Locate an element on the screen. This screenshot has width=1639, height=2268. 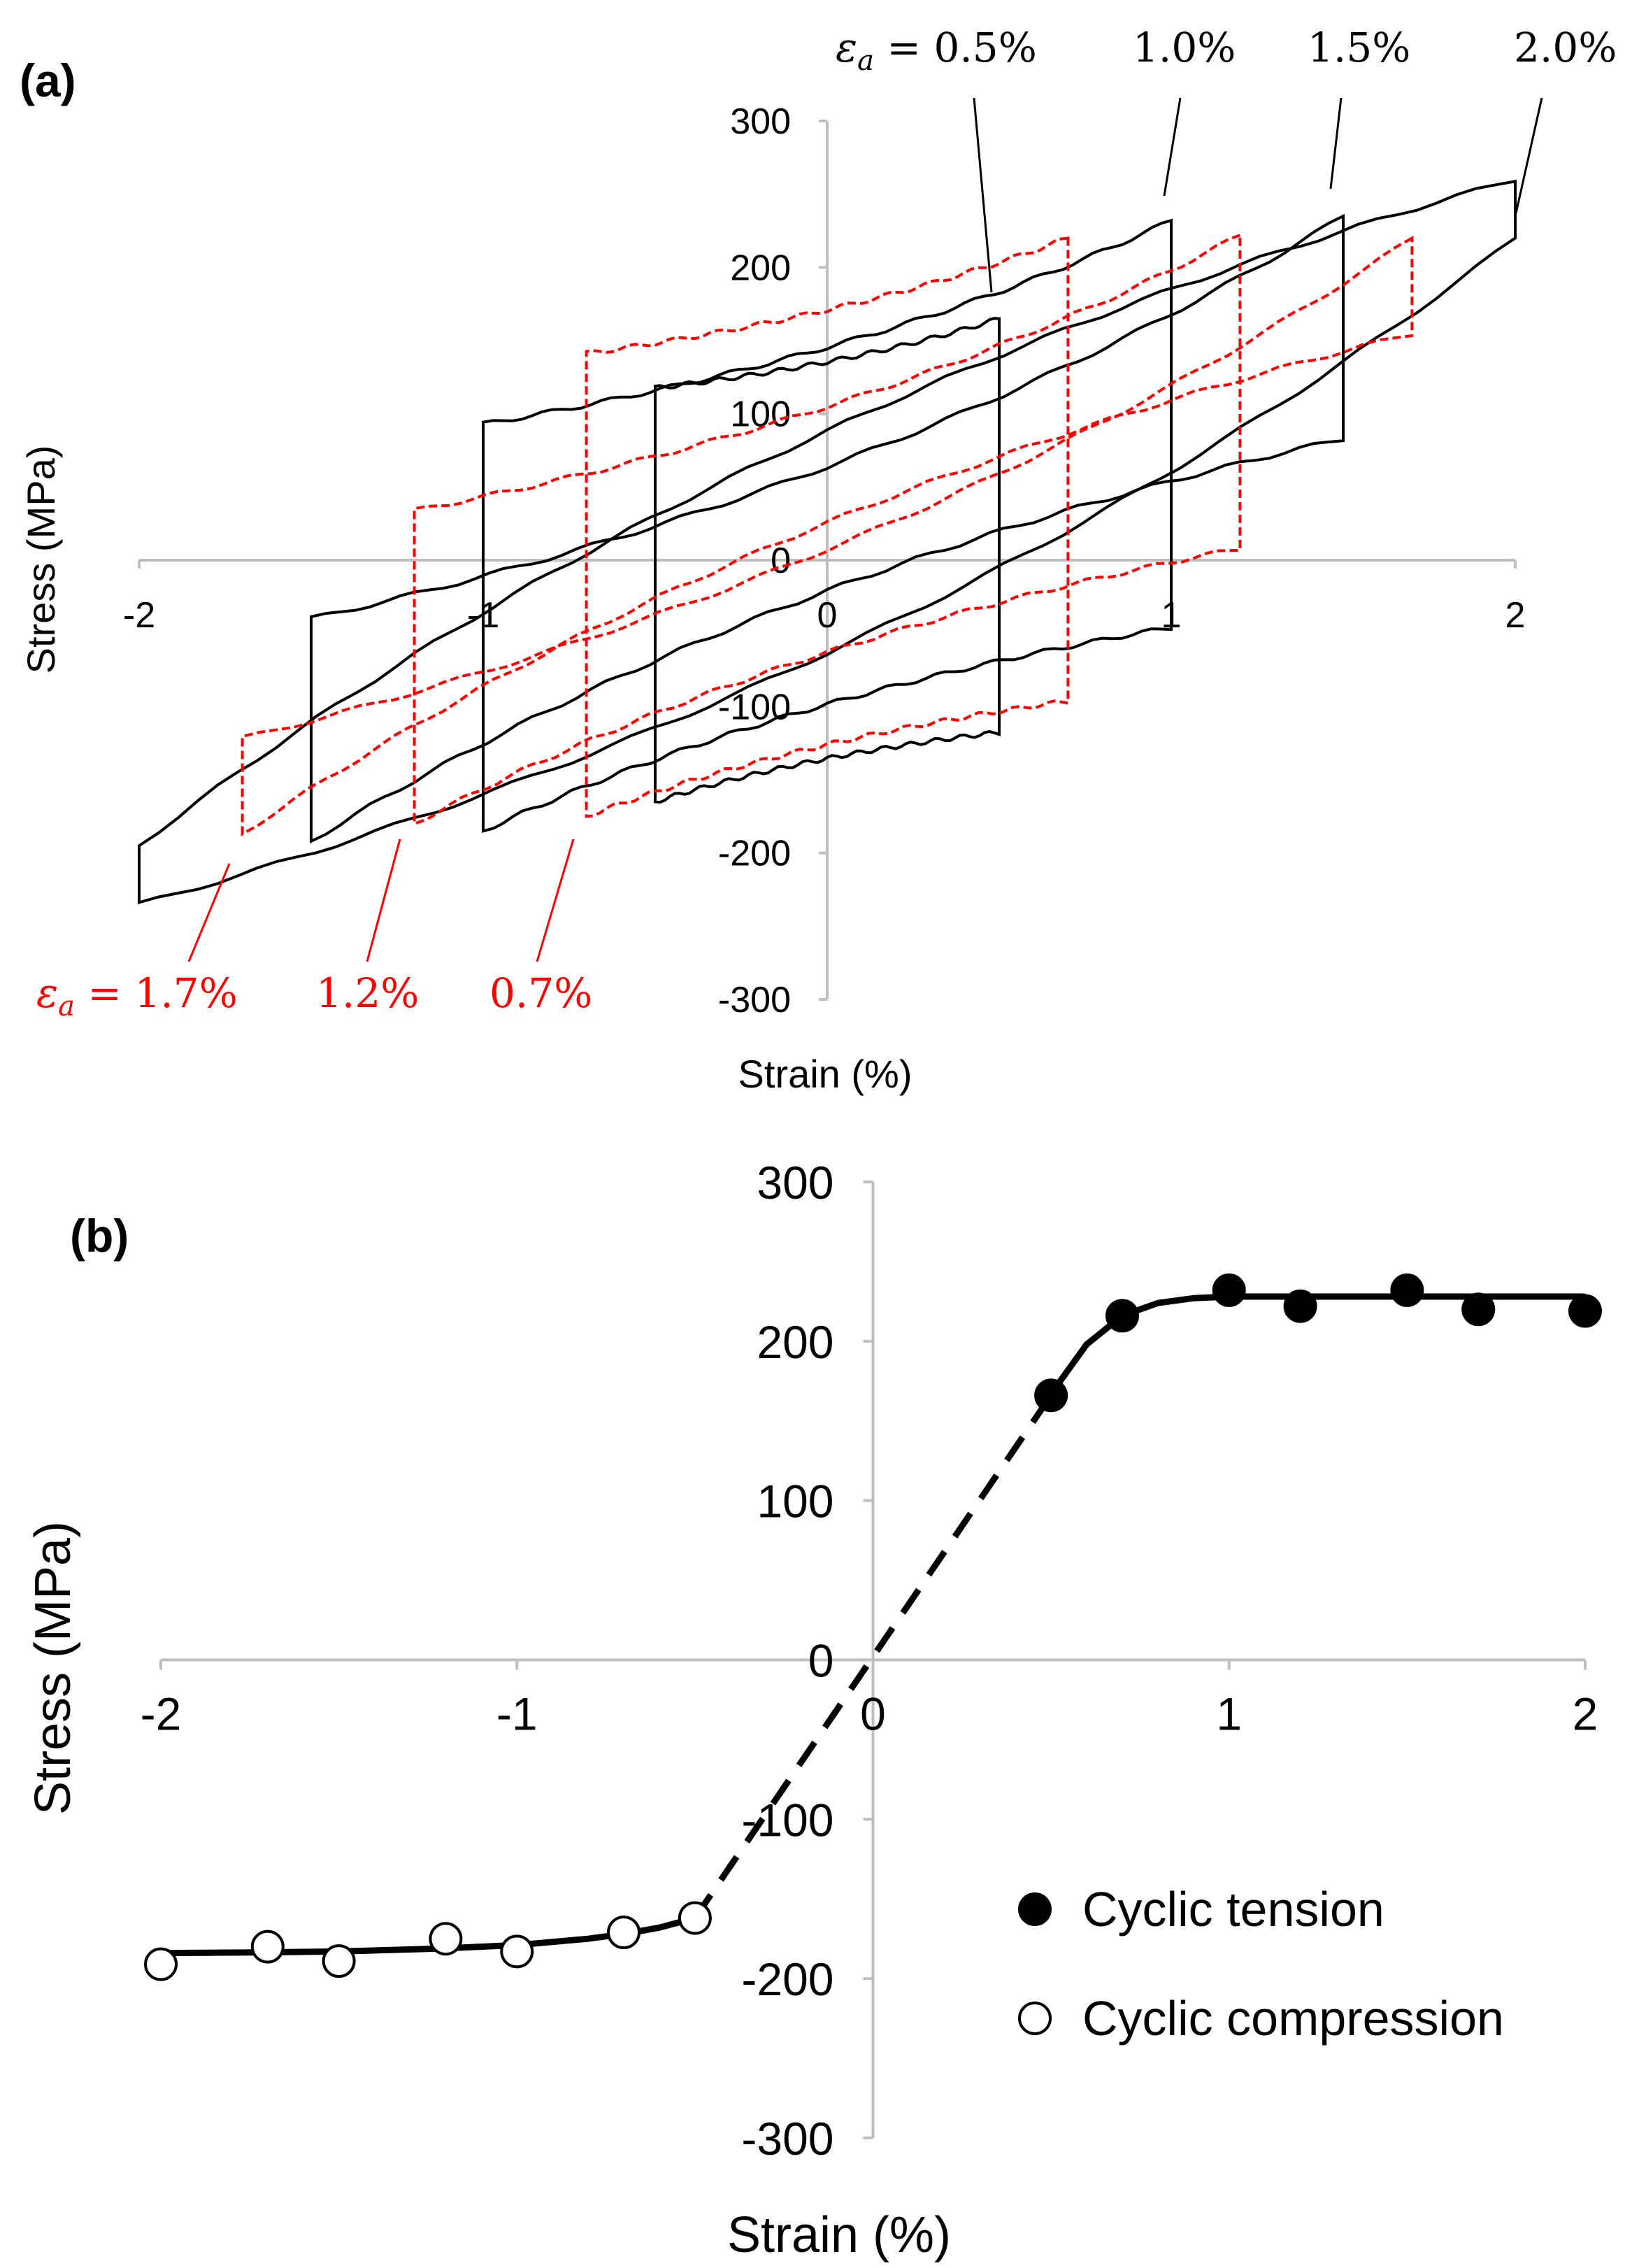
annotations-tension: εa = 0.5% 1.0% 1.5% 2.0% is located at coordinates (1227, 158).